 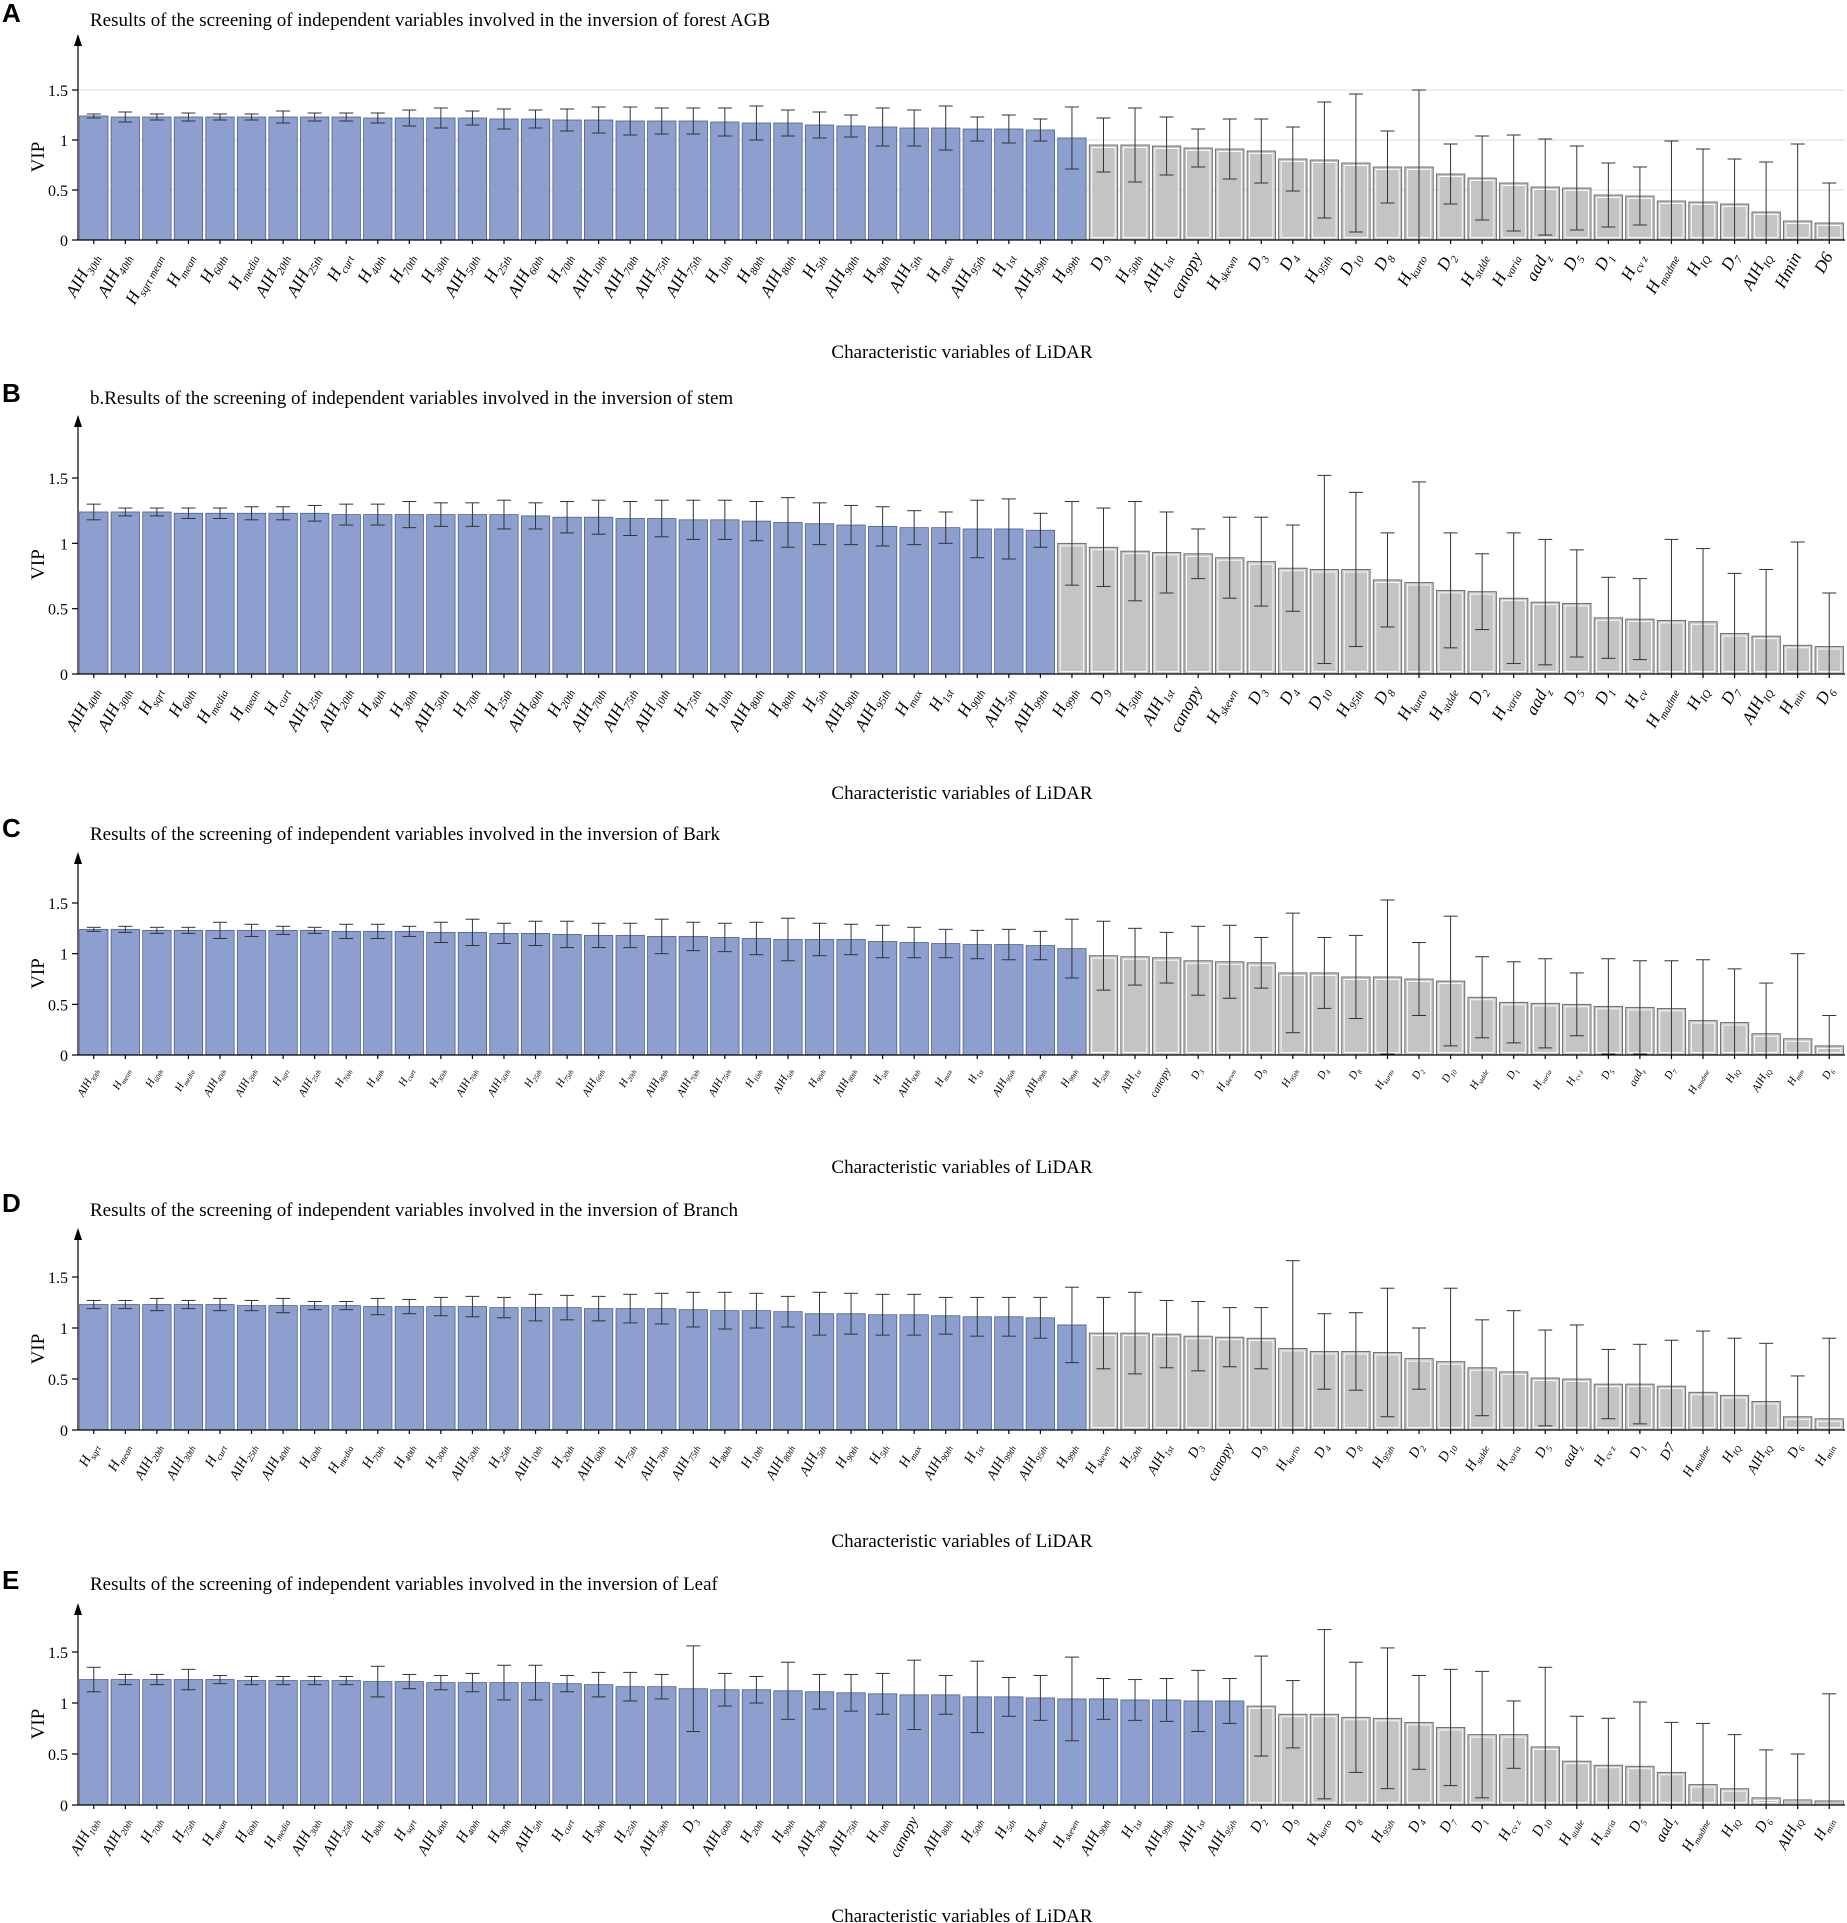 What do you see at coordinates (306, 1837) in the screenshot?
I see `x-tick-label: AIH30th` at bounding box center [306, 1837].